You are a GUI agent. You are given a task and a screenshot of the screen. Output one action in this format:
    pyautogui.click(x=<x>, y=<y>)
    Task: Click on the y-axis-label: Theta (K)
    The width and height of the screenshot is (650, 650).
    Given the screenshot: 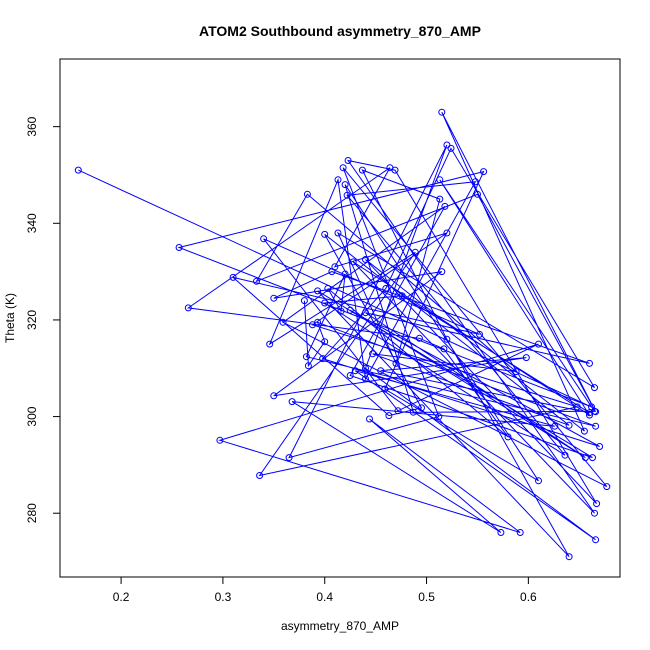 What is the action you would take?
    pyautogui.click(x=10, y=318)
    